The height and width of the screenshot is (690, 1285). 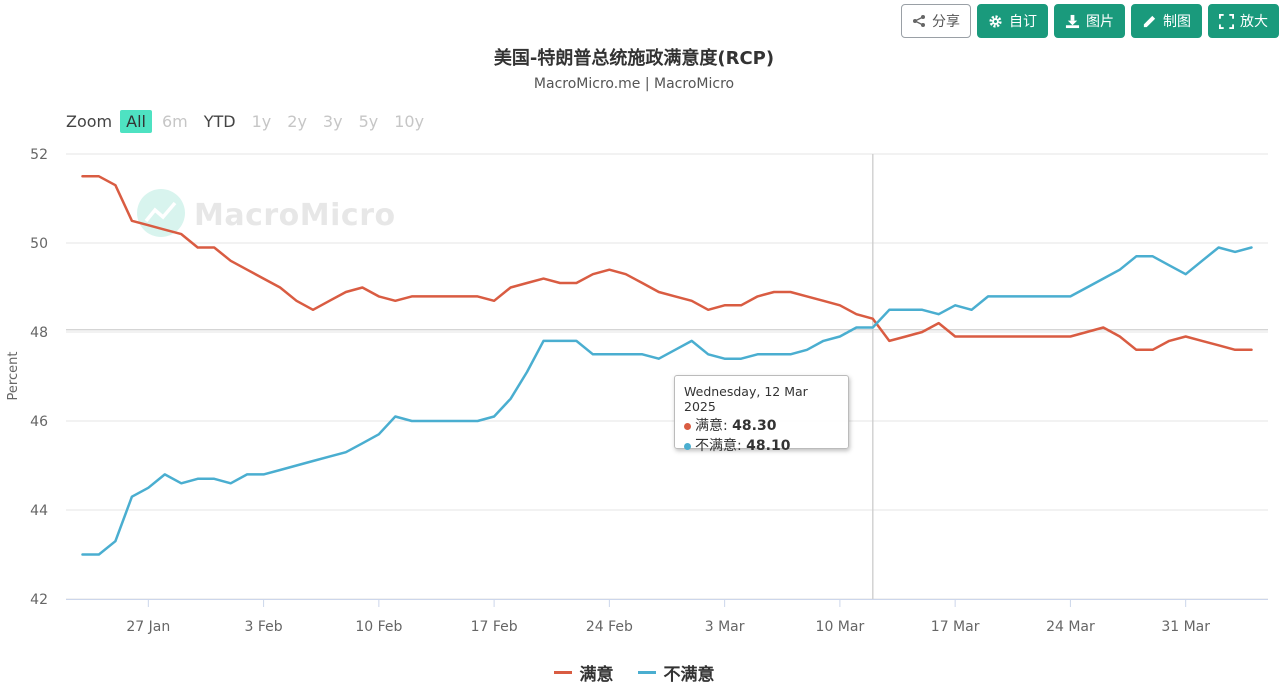 I want to click on legend-item-dissatisfied: 不满意, so click(x=676, y=672).